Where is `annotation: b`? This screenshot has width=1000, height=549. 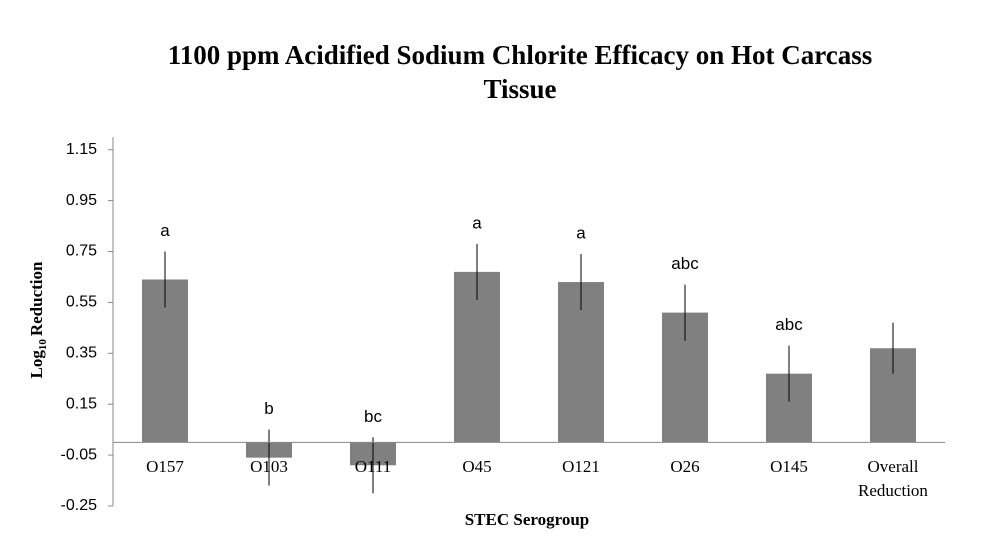
annotation: b is located at coordinates (268, 408).